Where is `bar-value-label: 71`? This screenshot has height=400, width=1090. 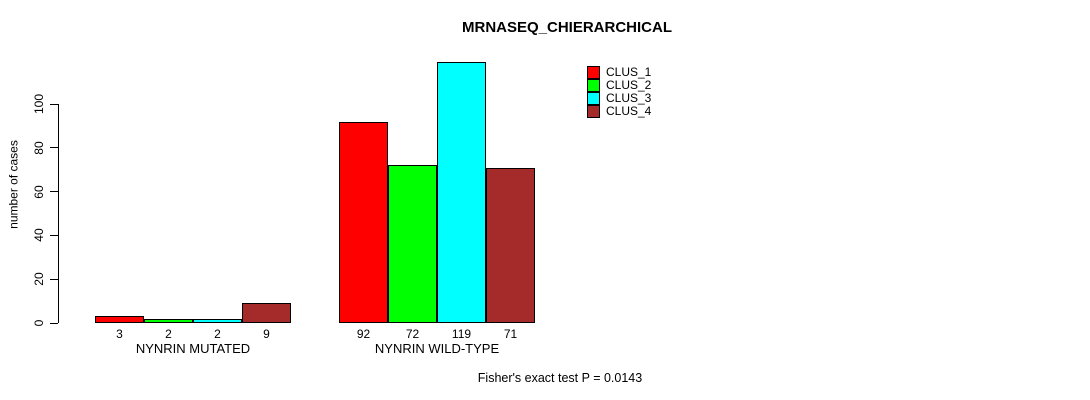
bar-value-label: 71 is located at coordinates (510, 334).